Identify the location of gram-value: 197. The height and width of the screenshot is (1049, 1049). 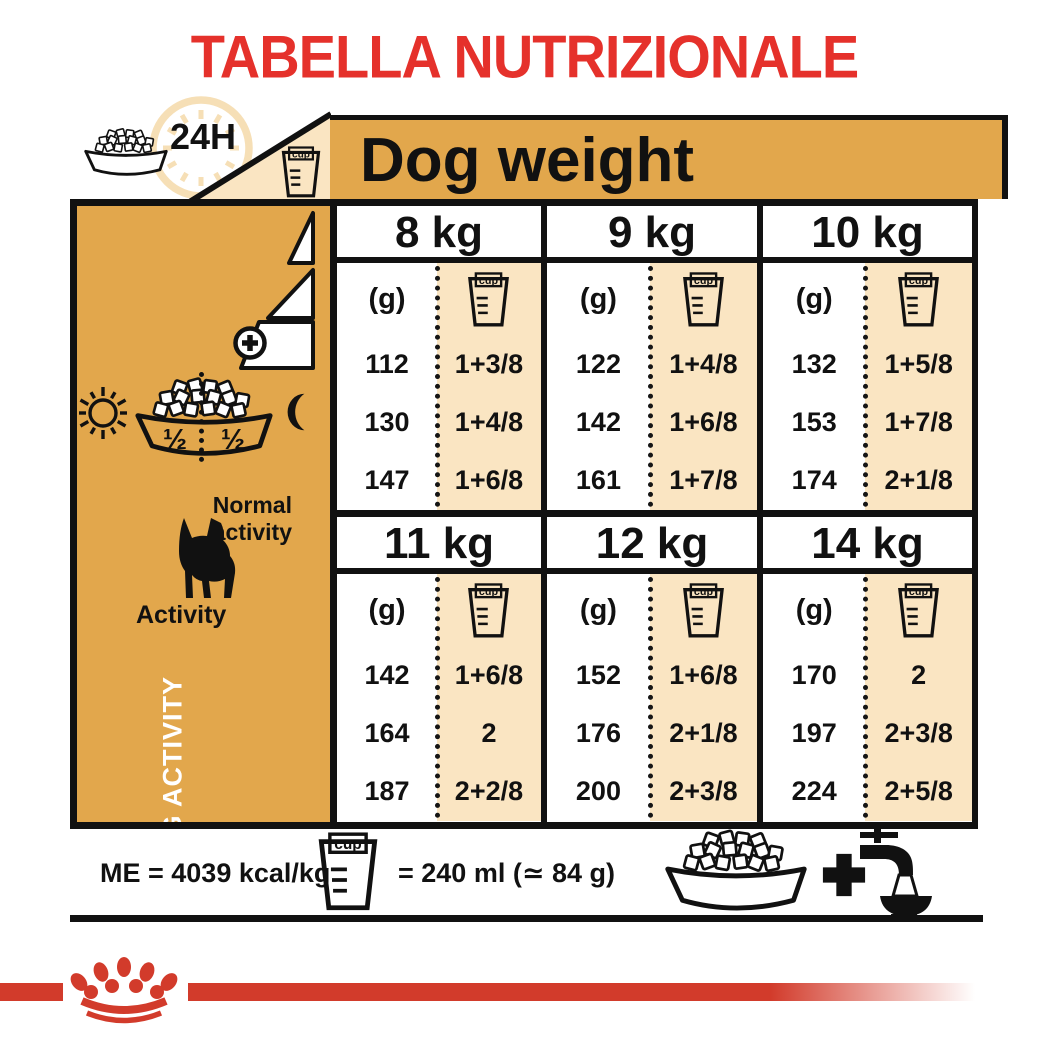
(814, 732).